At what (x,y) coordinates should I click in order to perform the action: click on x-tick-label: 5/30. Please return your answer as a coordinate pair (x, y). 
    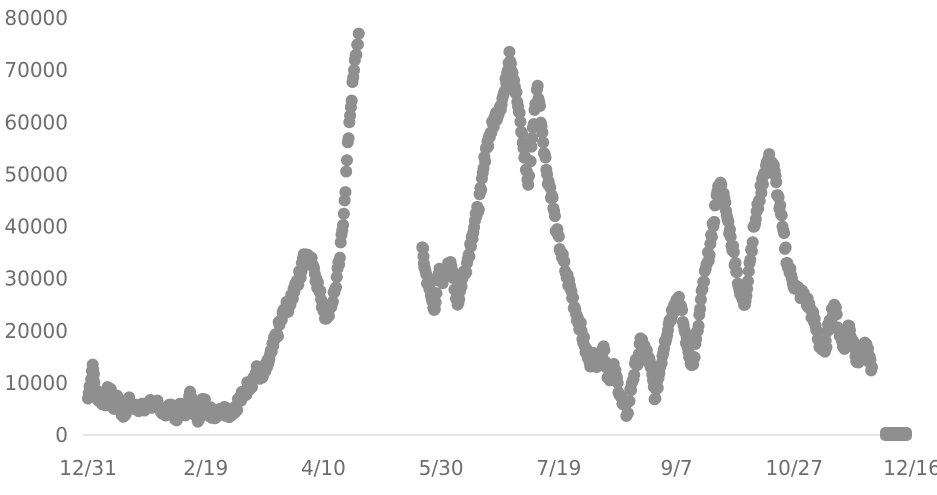
    Looking at the image, I should click on (441, 468).